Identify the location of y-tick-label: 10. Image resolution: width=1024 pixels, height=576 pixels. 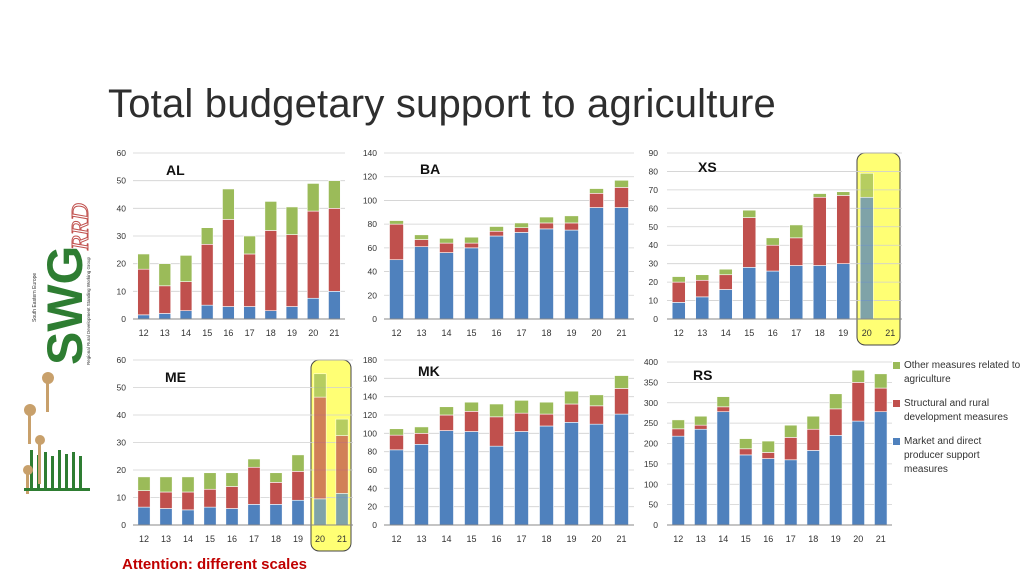
(122, 291).